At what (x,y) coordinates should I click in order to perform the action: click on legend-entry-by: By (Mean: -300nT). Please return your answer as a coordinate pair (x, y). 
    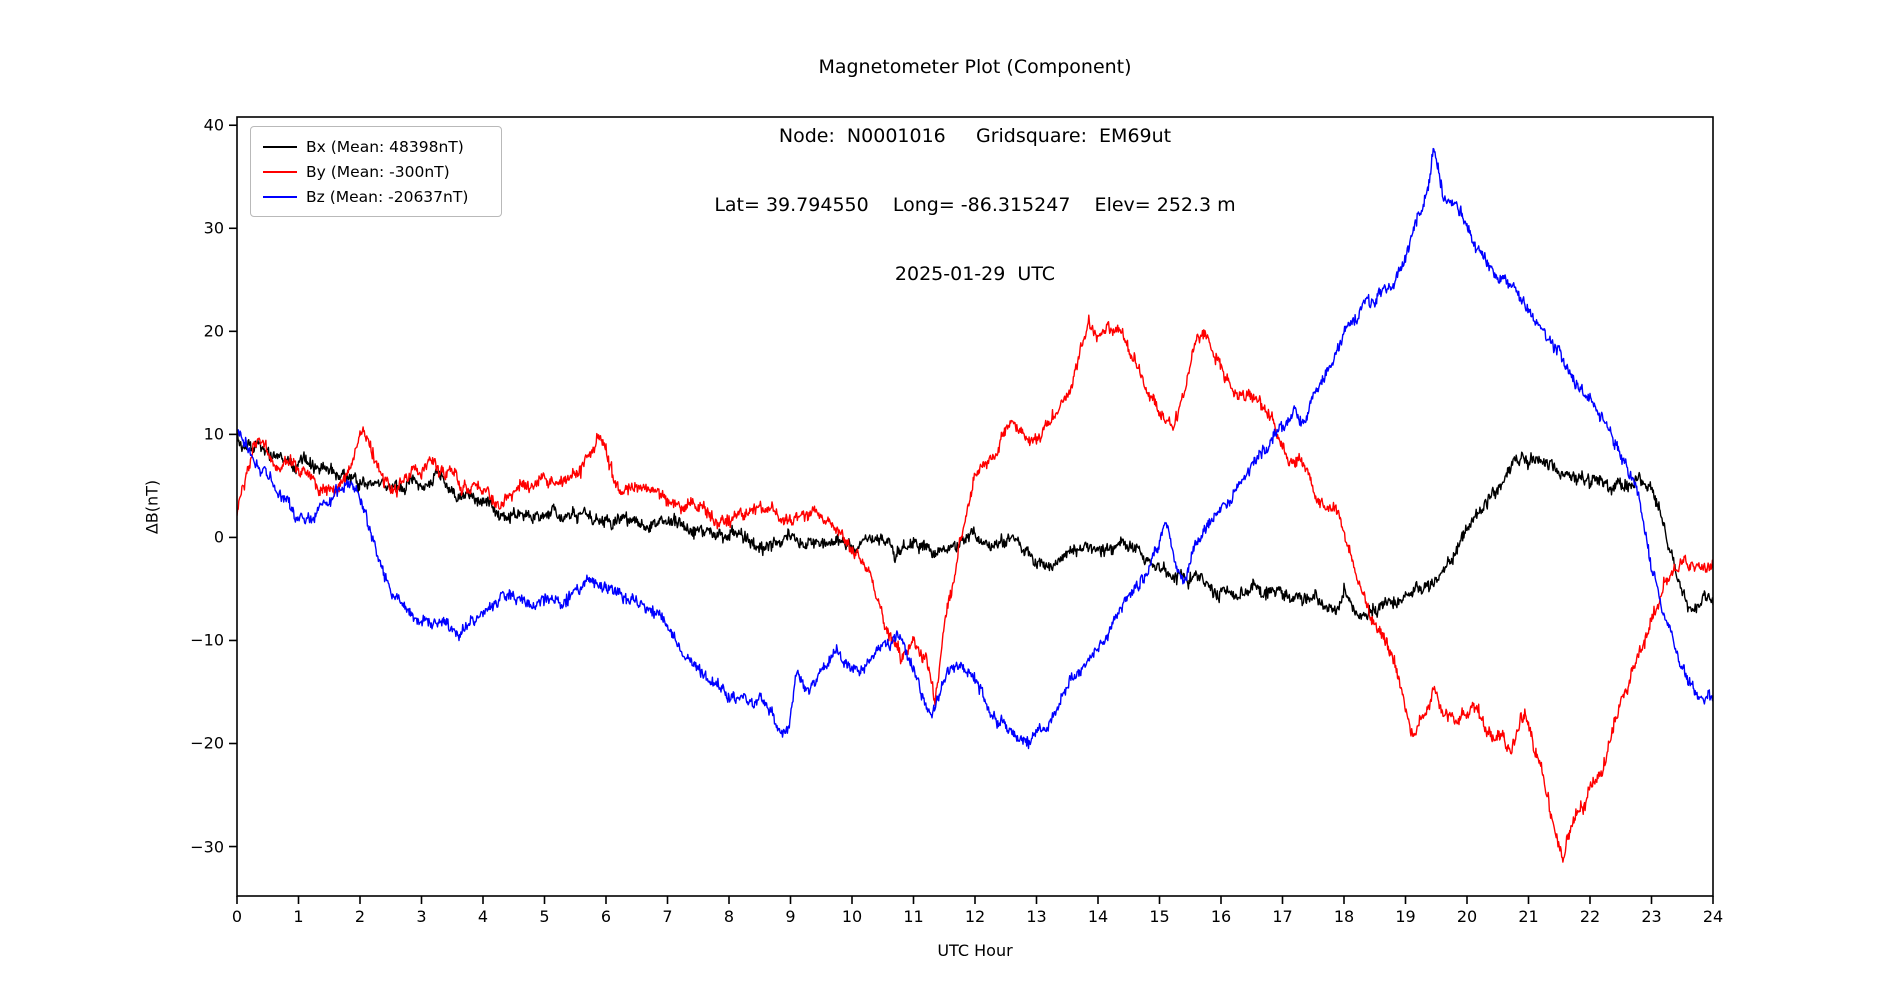
    Looking at the image, I should click on (377, 171).